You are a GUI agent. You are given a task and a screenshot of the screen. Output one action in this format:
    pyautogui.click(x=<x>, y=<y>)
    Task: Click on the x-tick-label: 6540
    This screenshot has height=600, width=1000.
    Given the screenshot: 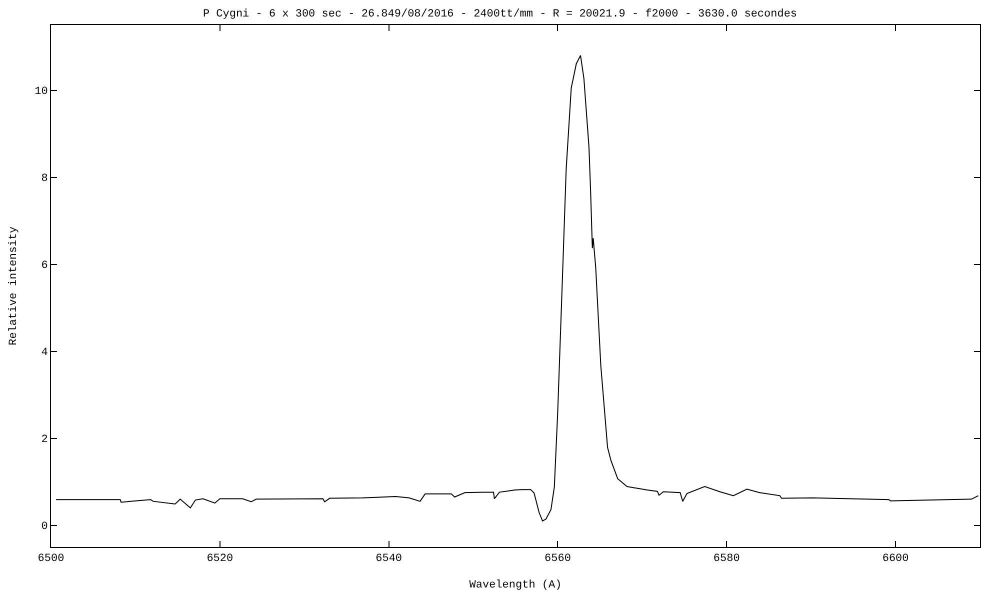 What is the action you would take?
    pyautogui.click(x=389, y=559)
    